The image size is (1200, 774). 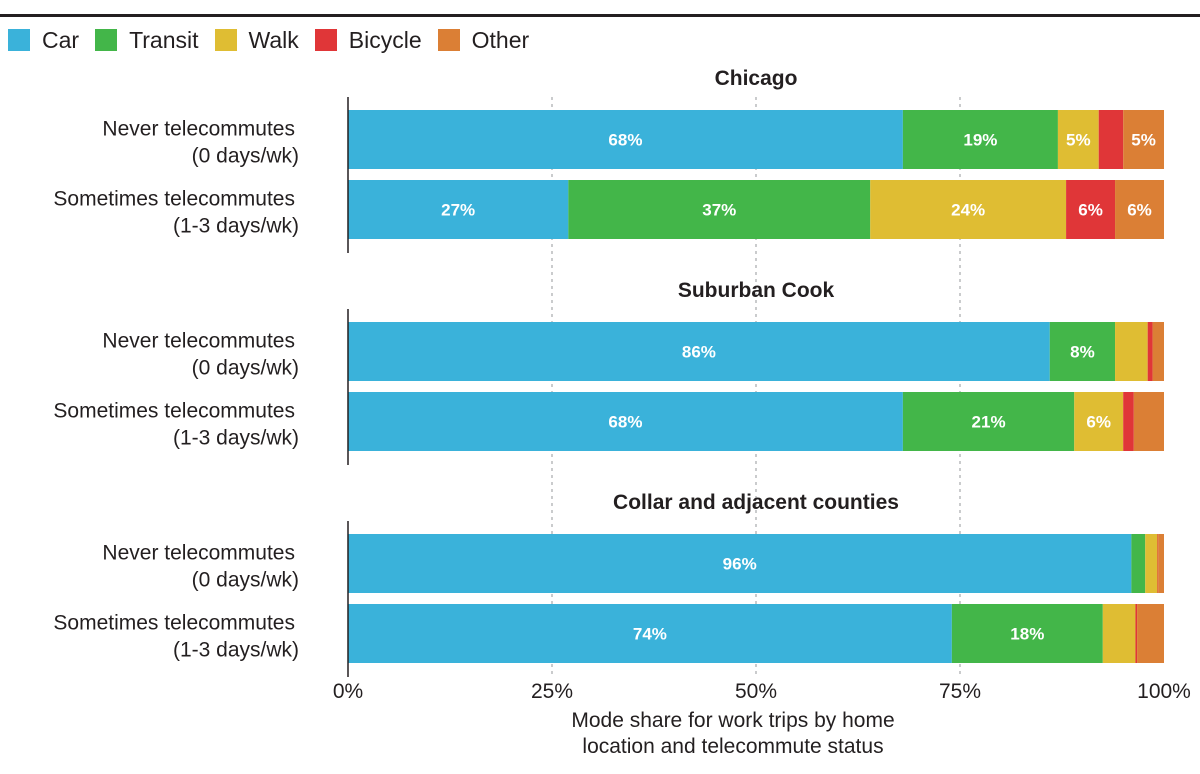 What do you see at coordinates (61, 40) in the screenshot?
I see `legend-label-car: Car` at bounding box center [61, 40].